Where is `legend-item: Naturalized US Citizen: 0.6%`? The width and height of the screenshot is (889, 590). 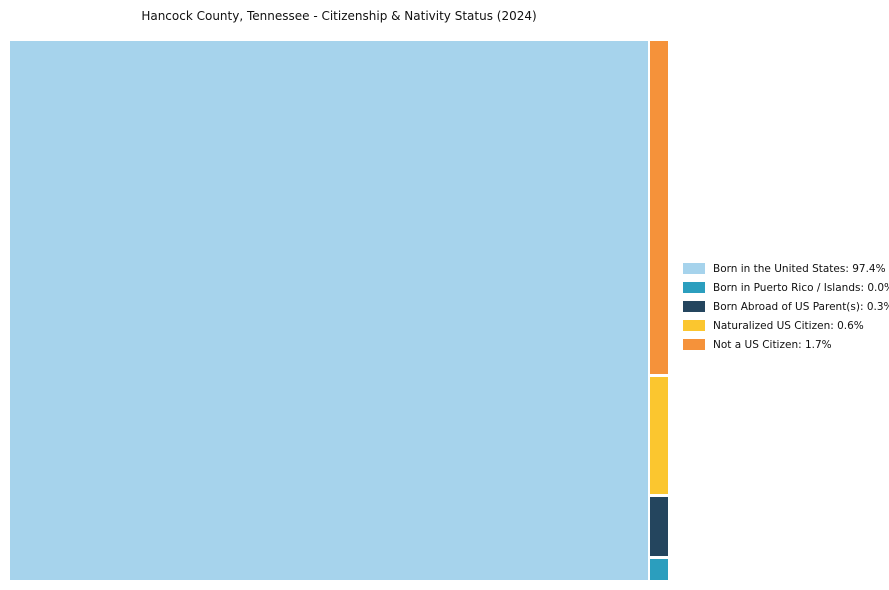
legend-item: Naturalized US Citizen: 0.6% is located at coordinates (786, 325).